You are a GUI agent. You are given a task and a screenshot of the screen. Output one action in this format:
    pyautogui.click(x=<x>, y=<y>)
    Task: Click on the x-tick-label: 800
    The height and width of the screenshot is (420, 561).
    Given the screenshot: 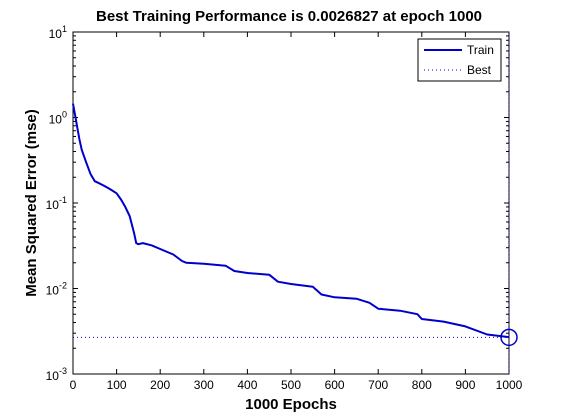 What is the action you would take?
    pyautogui.click(x=422, y=385)
    